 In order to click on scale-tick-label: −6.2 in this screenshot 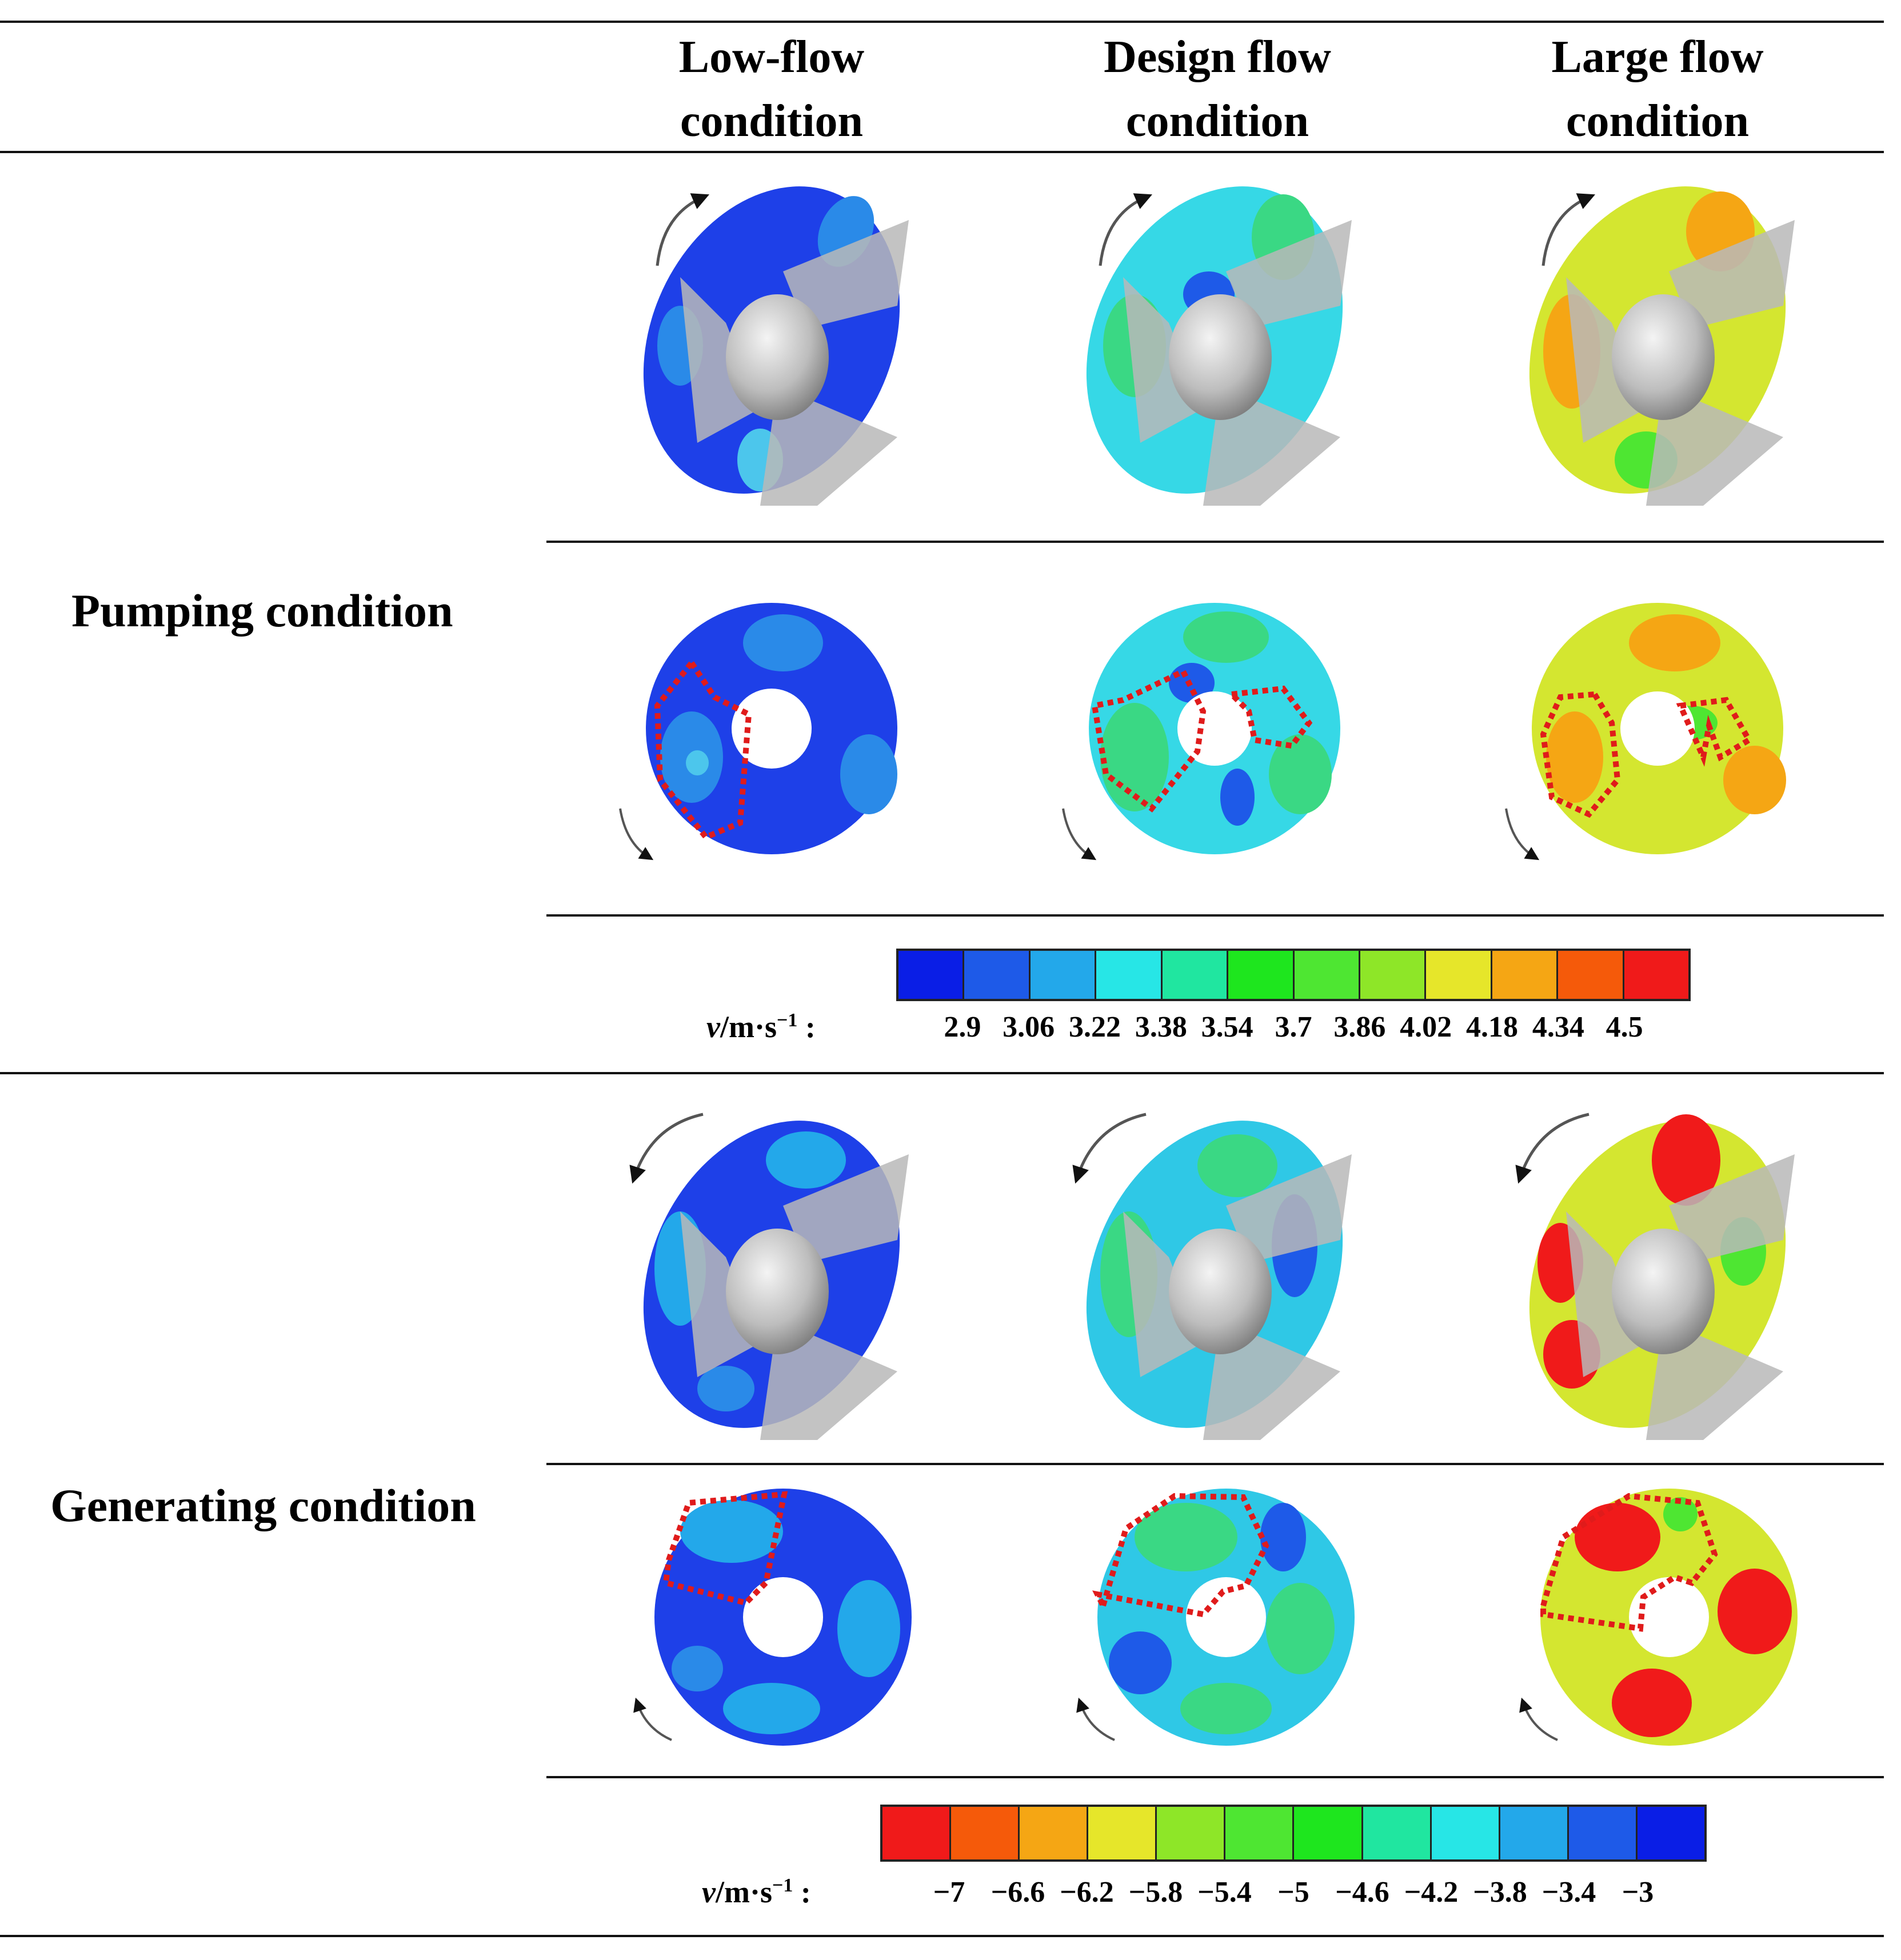, I will do `click(1087, 1892)`.